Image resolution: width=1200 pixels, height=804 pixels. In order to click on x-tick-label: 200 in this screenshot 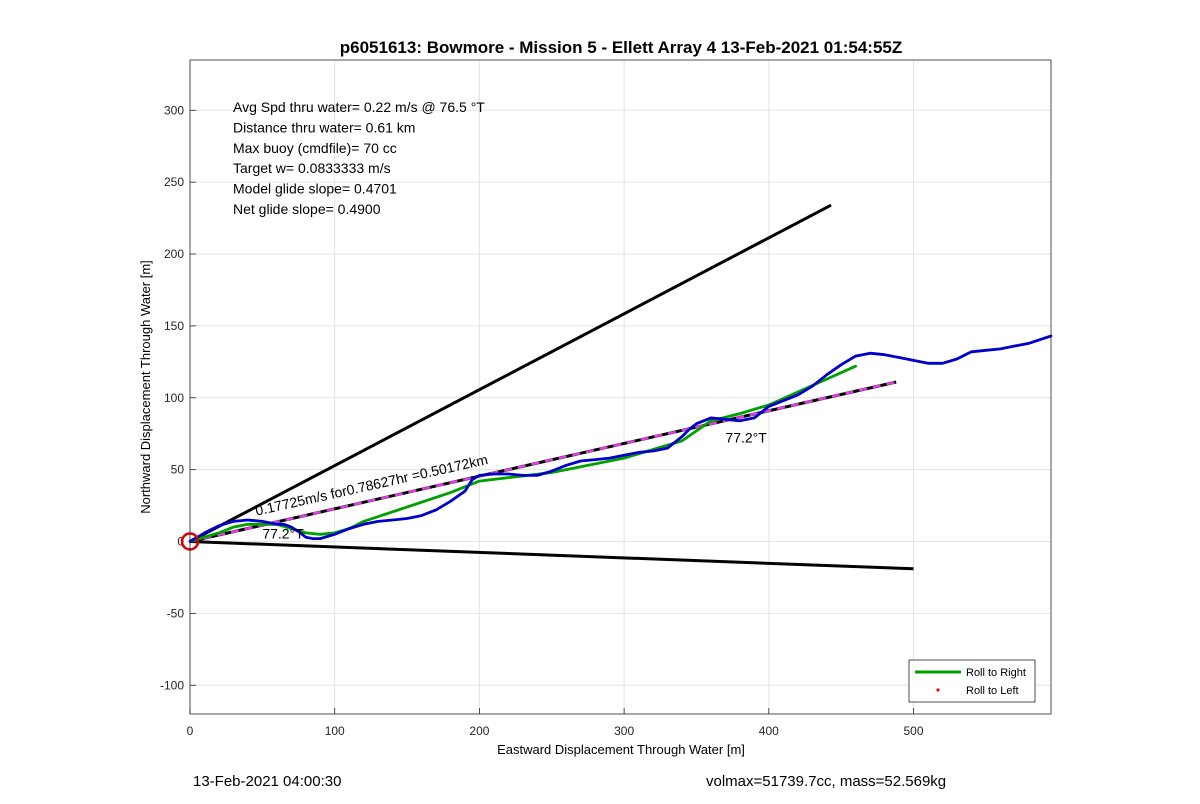, I will do `click(479, 731)`.